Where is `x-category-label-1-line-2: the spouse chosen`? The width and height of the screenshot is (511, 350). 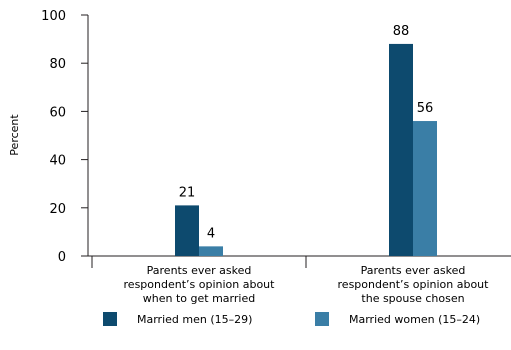 x-category-label-1-line-2: the spouse chosen is located at coordinates (412, 298).